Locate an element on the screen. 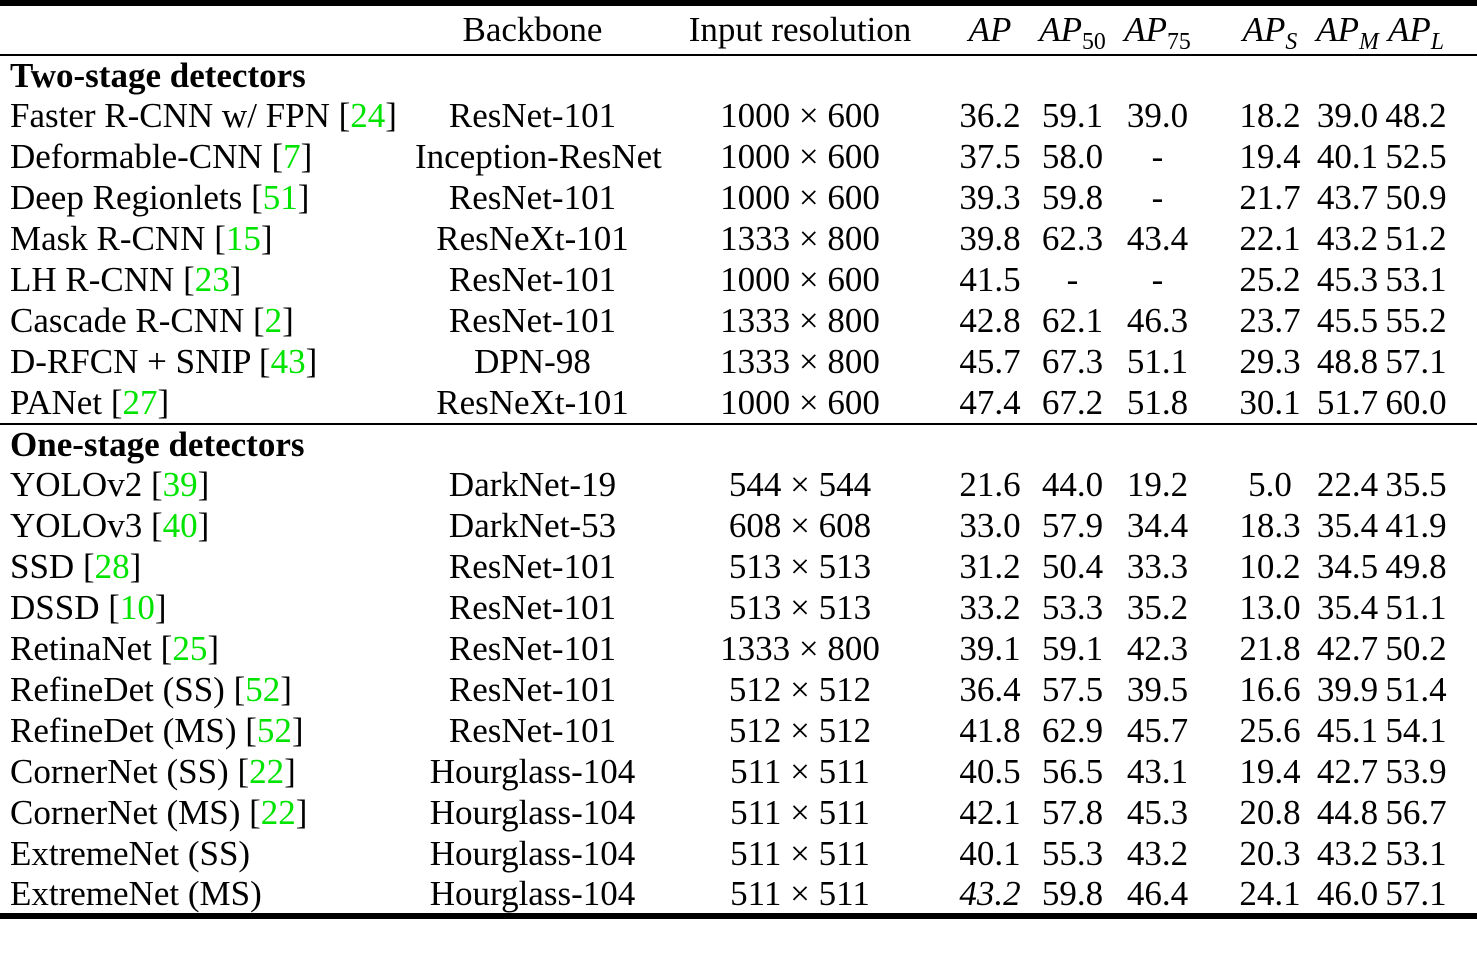 The image size is (1477, 970). method-name: Mask R-CNN is located at coordinates (108, 239).